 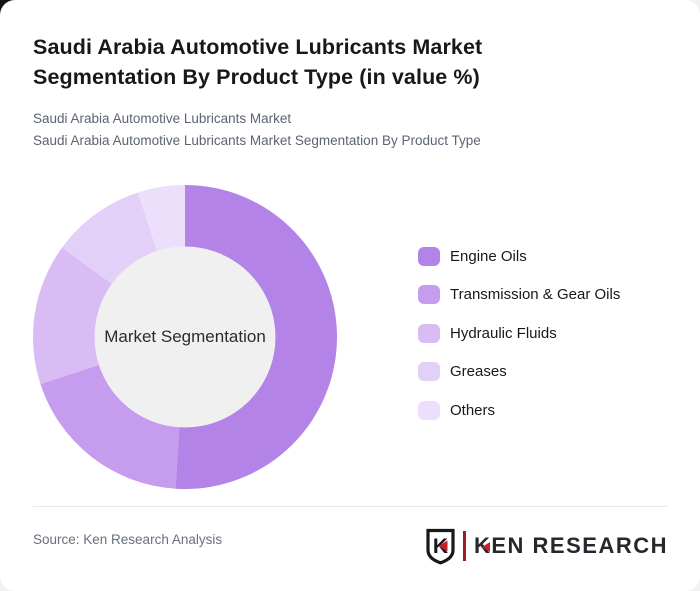 I want to click on legend-swatch-greases, so click(x=429, y=371).